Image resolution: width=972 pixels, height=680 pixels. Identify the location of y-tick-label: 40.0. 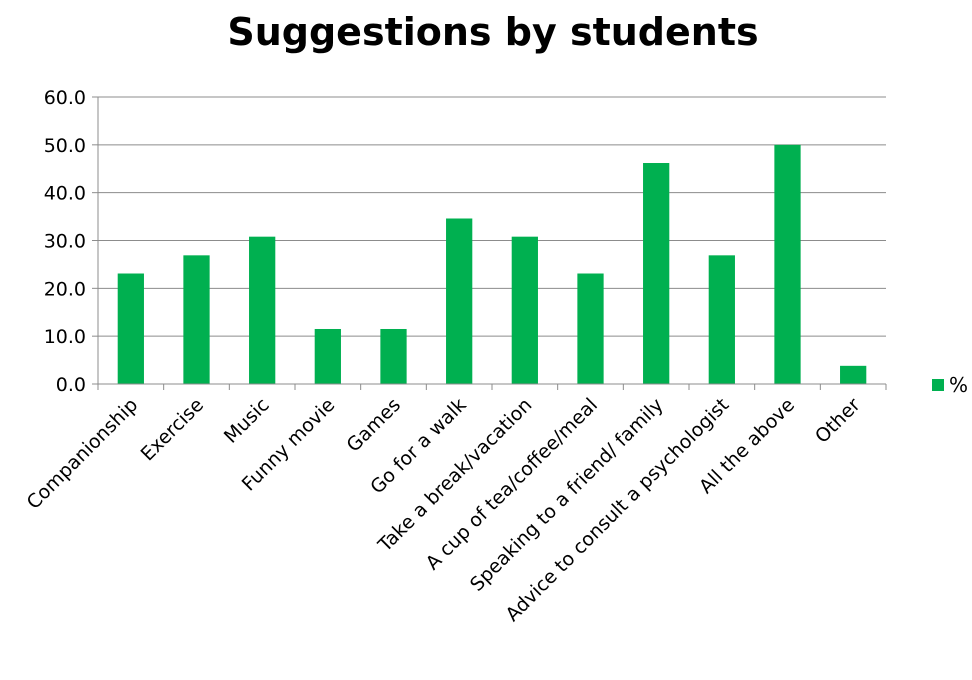
(65, 194).